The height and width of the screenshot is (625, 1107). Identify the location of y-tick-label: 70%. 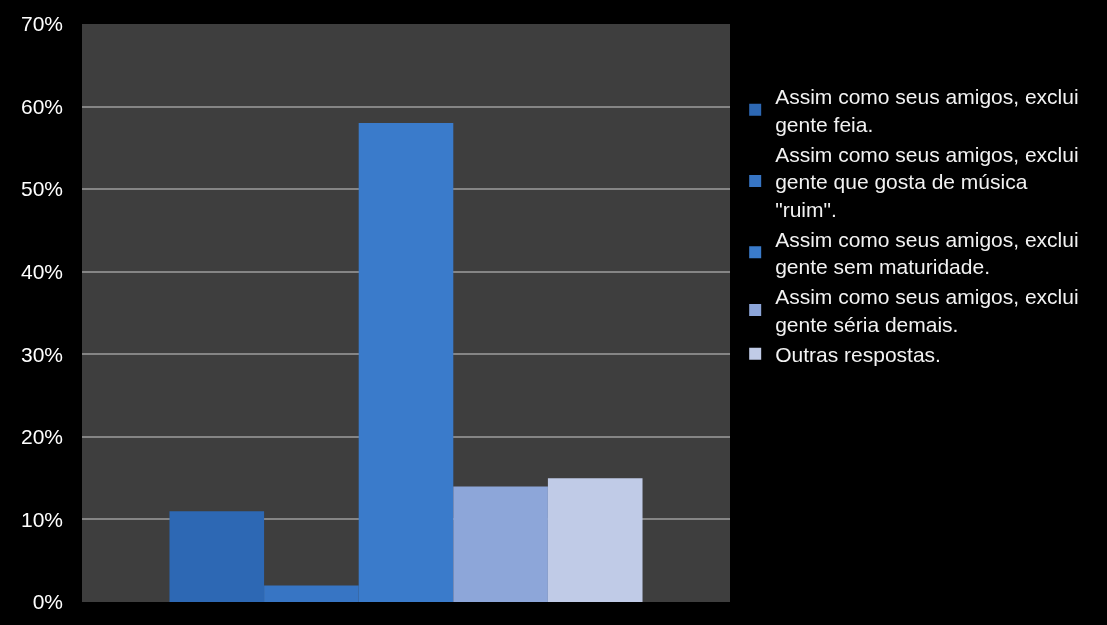
(41, 24).